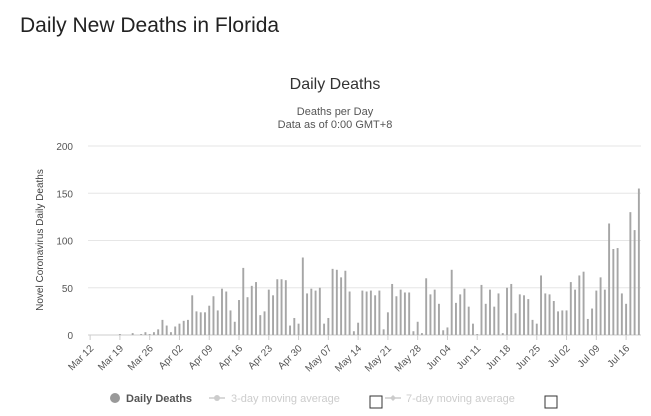 Image resolution: width=651 pixels, height=416 pixels. What do you see at coordinates (151, 399) in the screenshot?
I see `legend-item-daily-deaths: Daily Deaths` at bounding box center [151, 399].